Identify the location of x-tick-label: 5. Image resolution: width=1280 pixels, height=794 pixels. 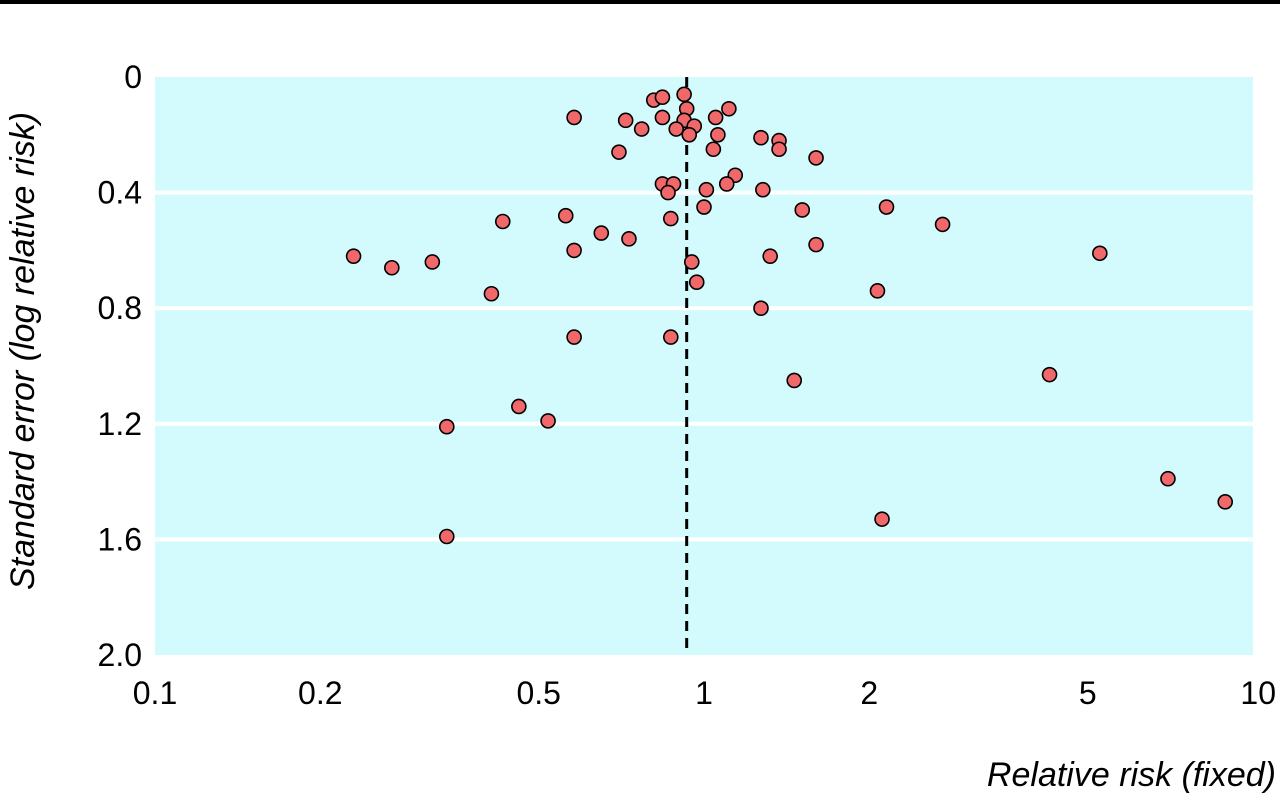
(1088, 693).